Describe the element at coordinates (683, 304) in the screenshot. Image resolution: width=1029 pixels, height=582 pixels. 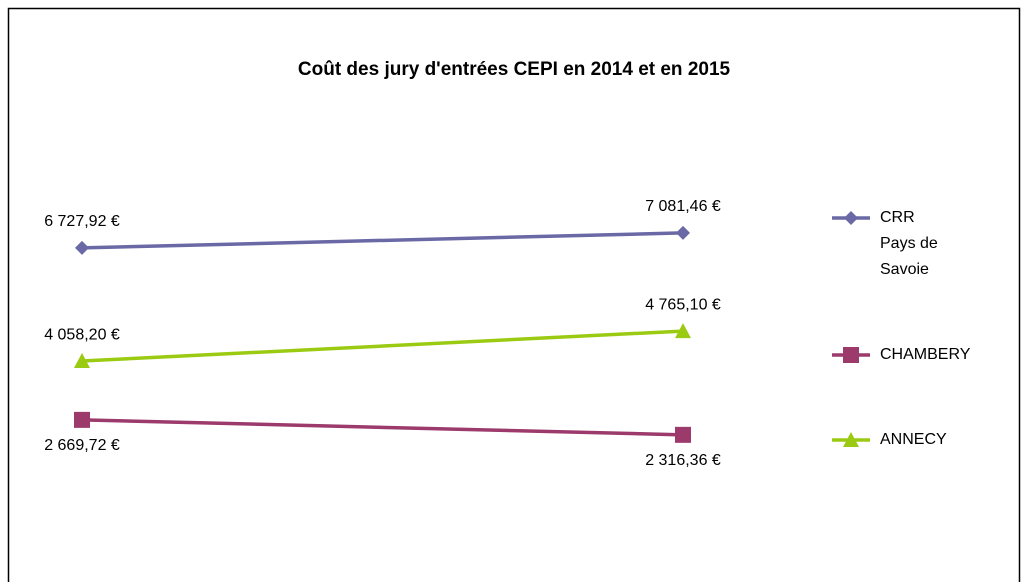
I see `data-label: 4 765,10 €` at that location.